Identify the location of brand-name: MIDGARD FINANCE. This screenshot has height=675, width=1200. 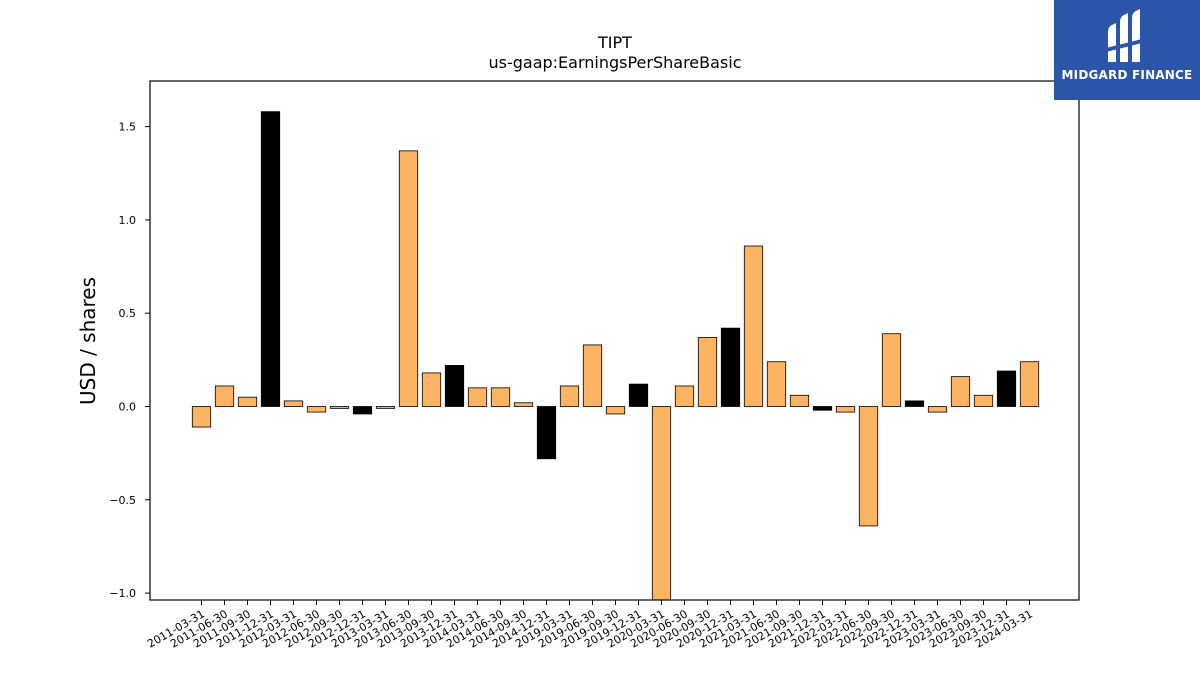
(1127, 75).